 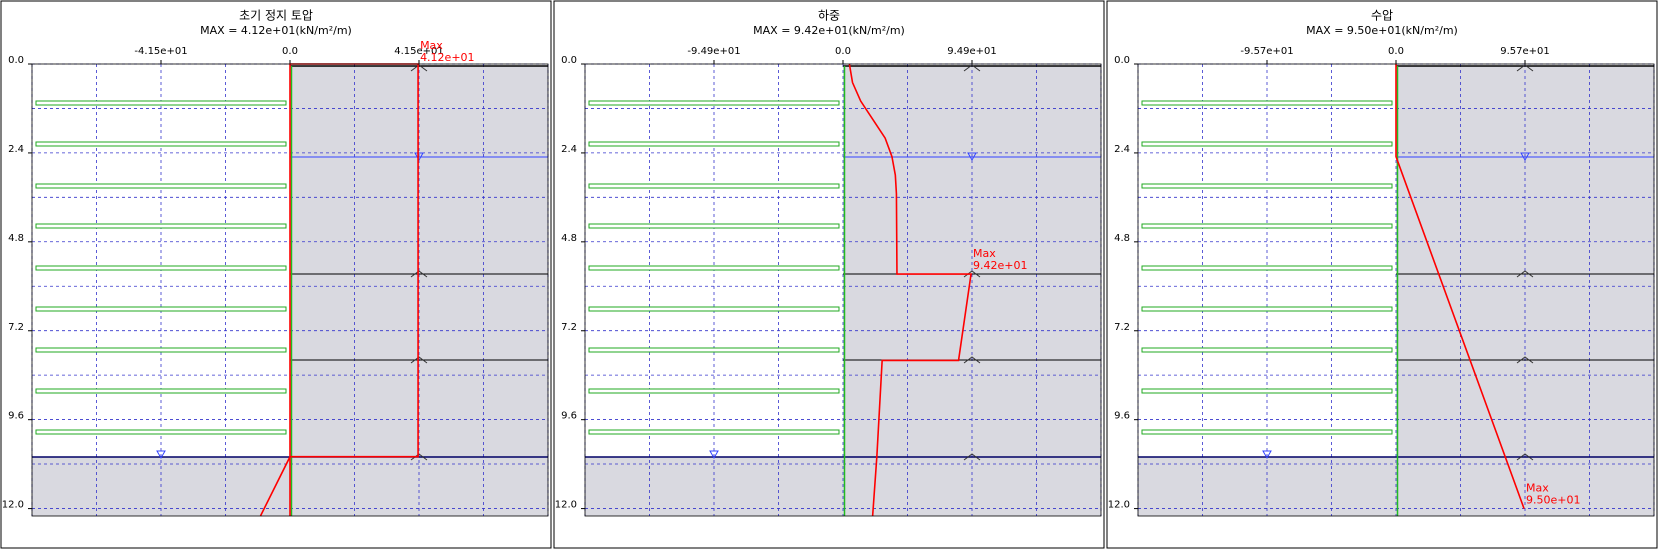 I want to click on chart-subtitle: MAX = 9.42e+01(kN/m²/m), so click(x=829, y=30).